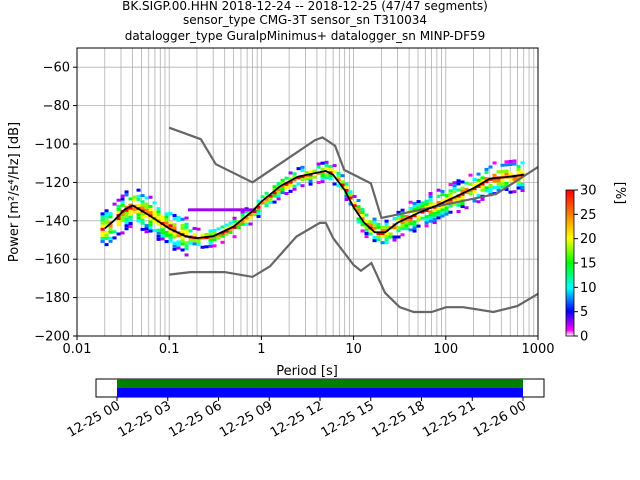  What do you see at coordinates (320, 388) in the screenshot?
I see `coverage-bars` at bounding box center [320, 388].